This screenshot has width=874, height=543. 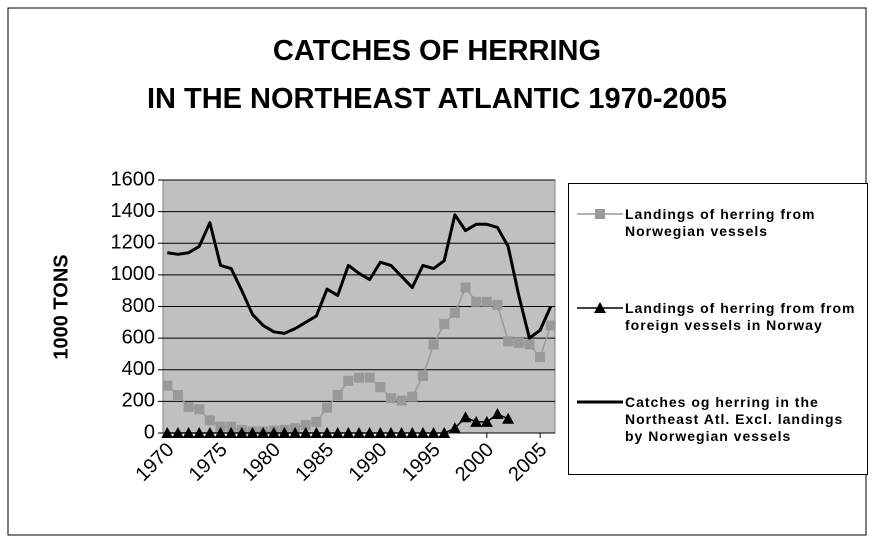 What do you see at coordinates (360, 276) in the screenshot?
I see `series-line` at bounding box center [360, 276].